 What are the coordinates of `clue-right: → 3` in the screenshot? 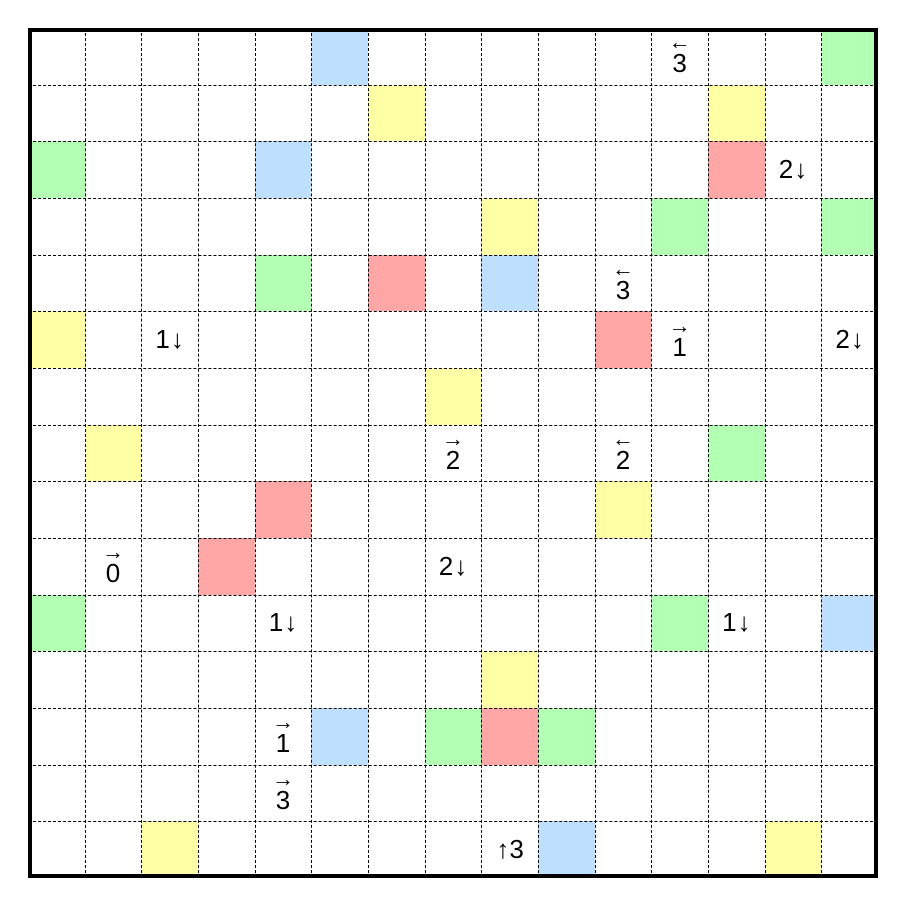 It's located at (283, 793).